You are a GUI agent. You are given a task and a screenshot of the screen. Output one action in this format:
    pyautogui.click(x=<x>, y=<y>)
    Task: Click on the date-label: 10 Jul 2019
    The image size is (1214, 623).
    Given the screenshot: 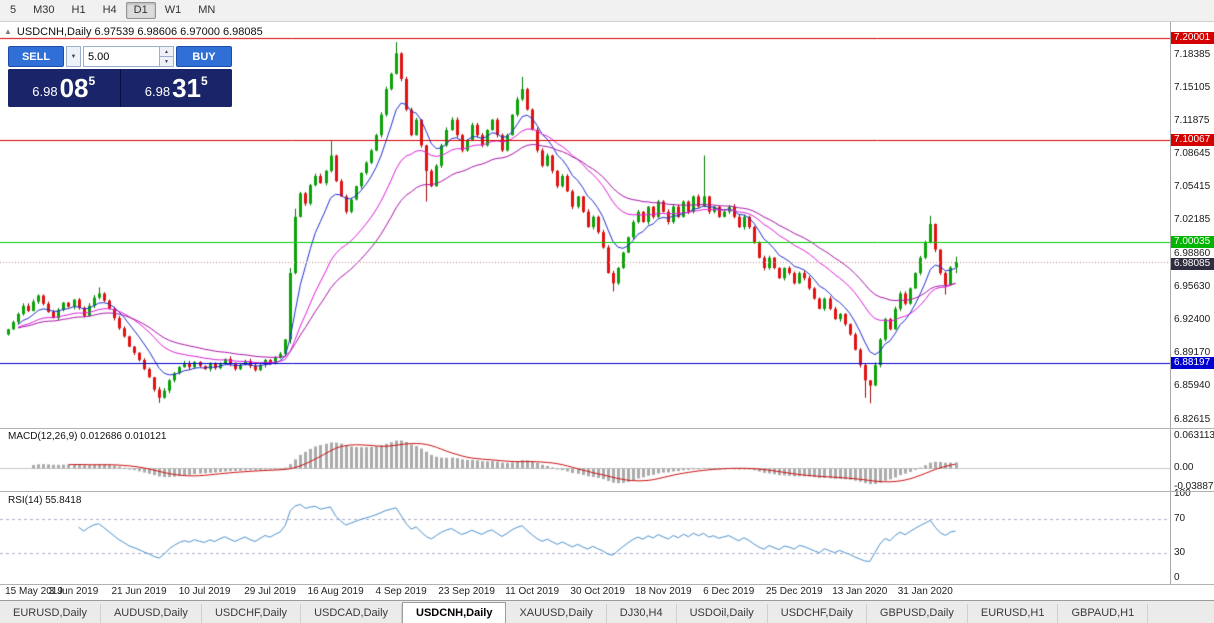 What is the action you would take?
    pyautogui.click(x=204, y=591)
    